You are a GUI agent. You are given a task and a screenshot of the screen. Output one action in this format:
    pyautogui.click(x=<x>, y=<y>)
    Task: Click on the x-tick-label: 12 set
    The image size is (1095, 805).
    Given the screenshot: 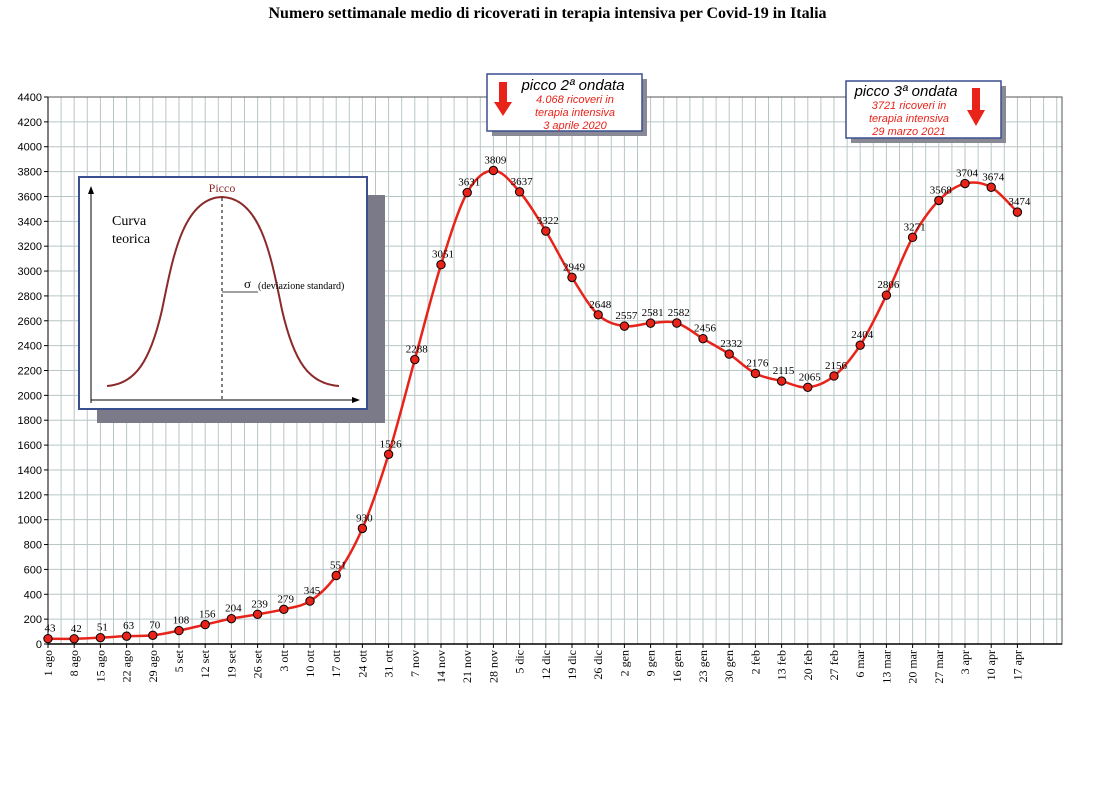 What is the action you would take?
    pyautogui.click(x=205, y=663)
    